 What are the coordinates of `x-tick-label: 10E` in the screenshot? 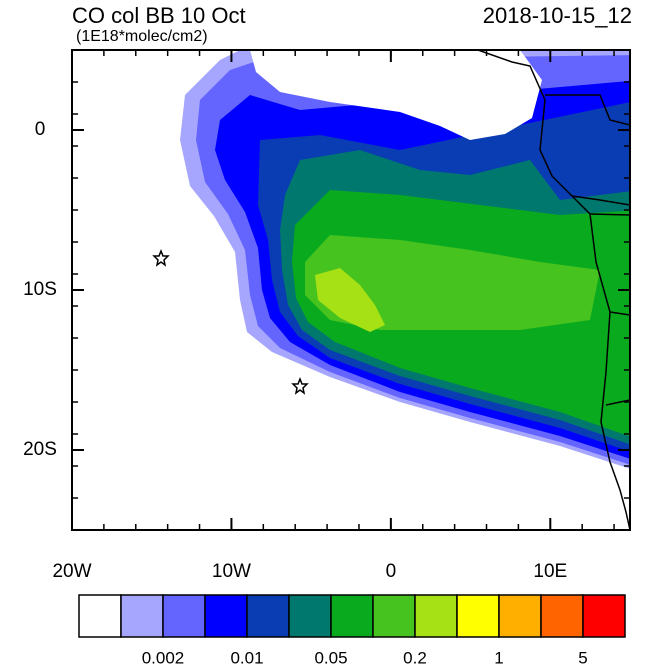 It's located at (550, 571).